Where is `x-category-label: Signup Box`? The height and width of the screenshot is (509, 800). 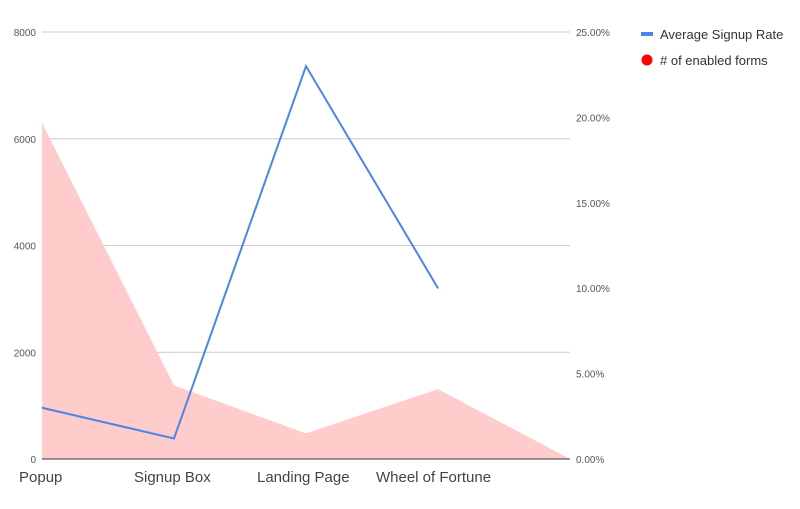 x-category-label: Signup Box is located at coordinates (172, 477).